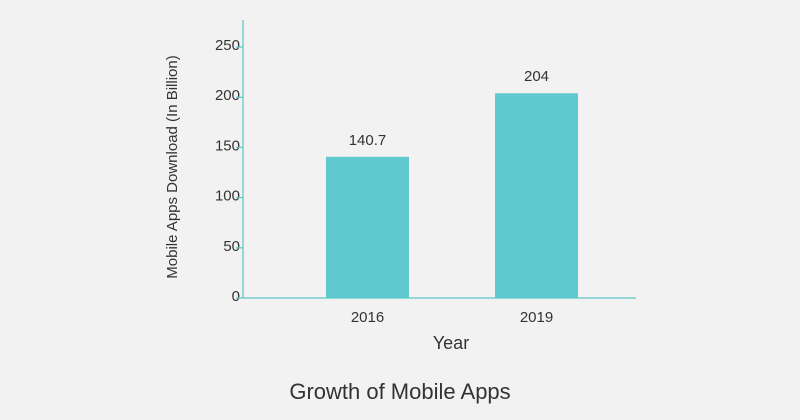 The image size is (800, 420). I want to click on y-axis-label: Mobile Apps Download (In Billion), so click(172, 166).